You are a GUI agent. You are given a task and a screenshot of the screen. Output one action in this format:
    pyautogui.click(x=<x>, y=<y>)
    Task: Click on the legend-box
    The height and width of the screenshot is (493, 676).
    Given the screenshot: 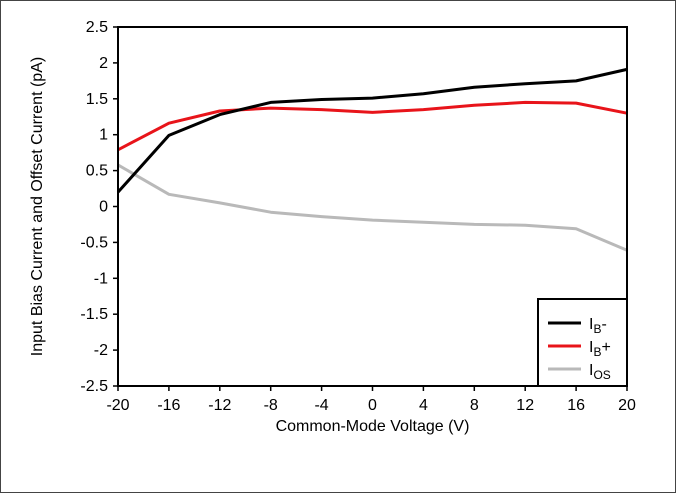 What is the action you would take?
    pyautogui.click(x=582, y=342)
    